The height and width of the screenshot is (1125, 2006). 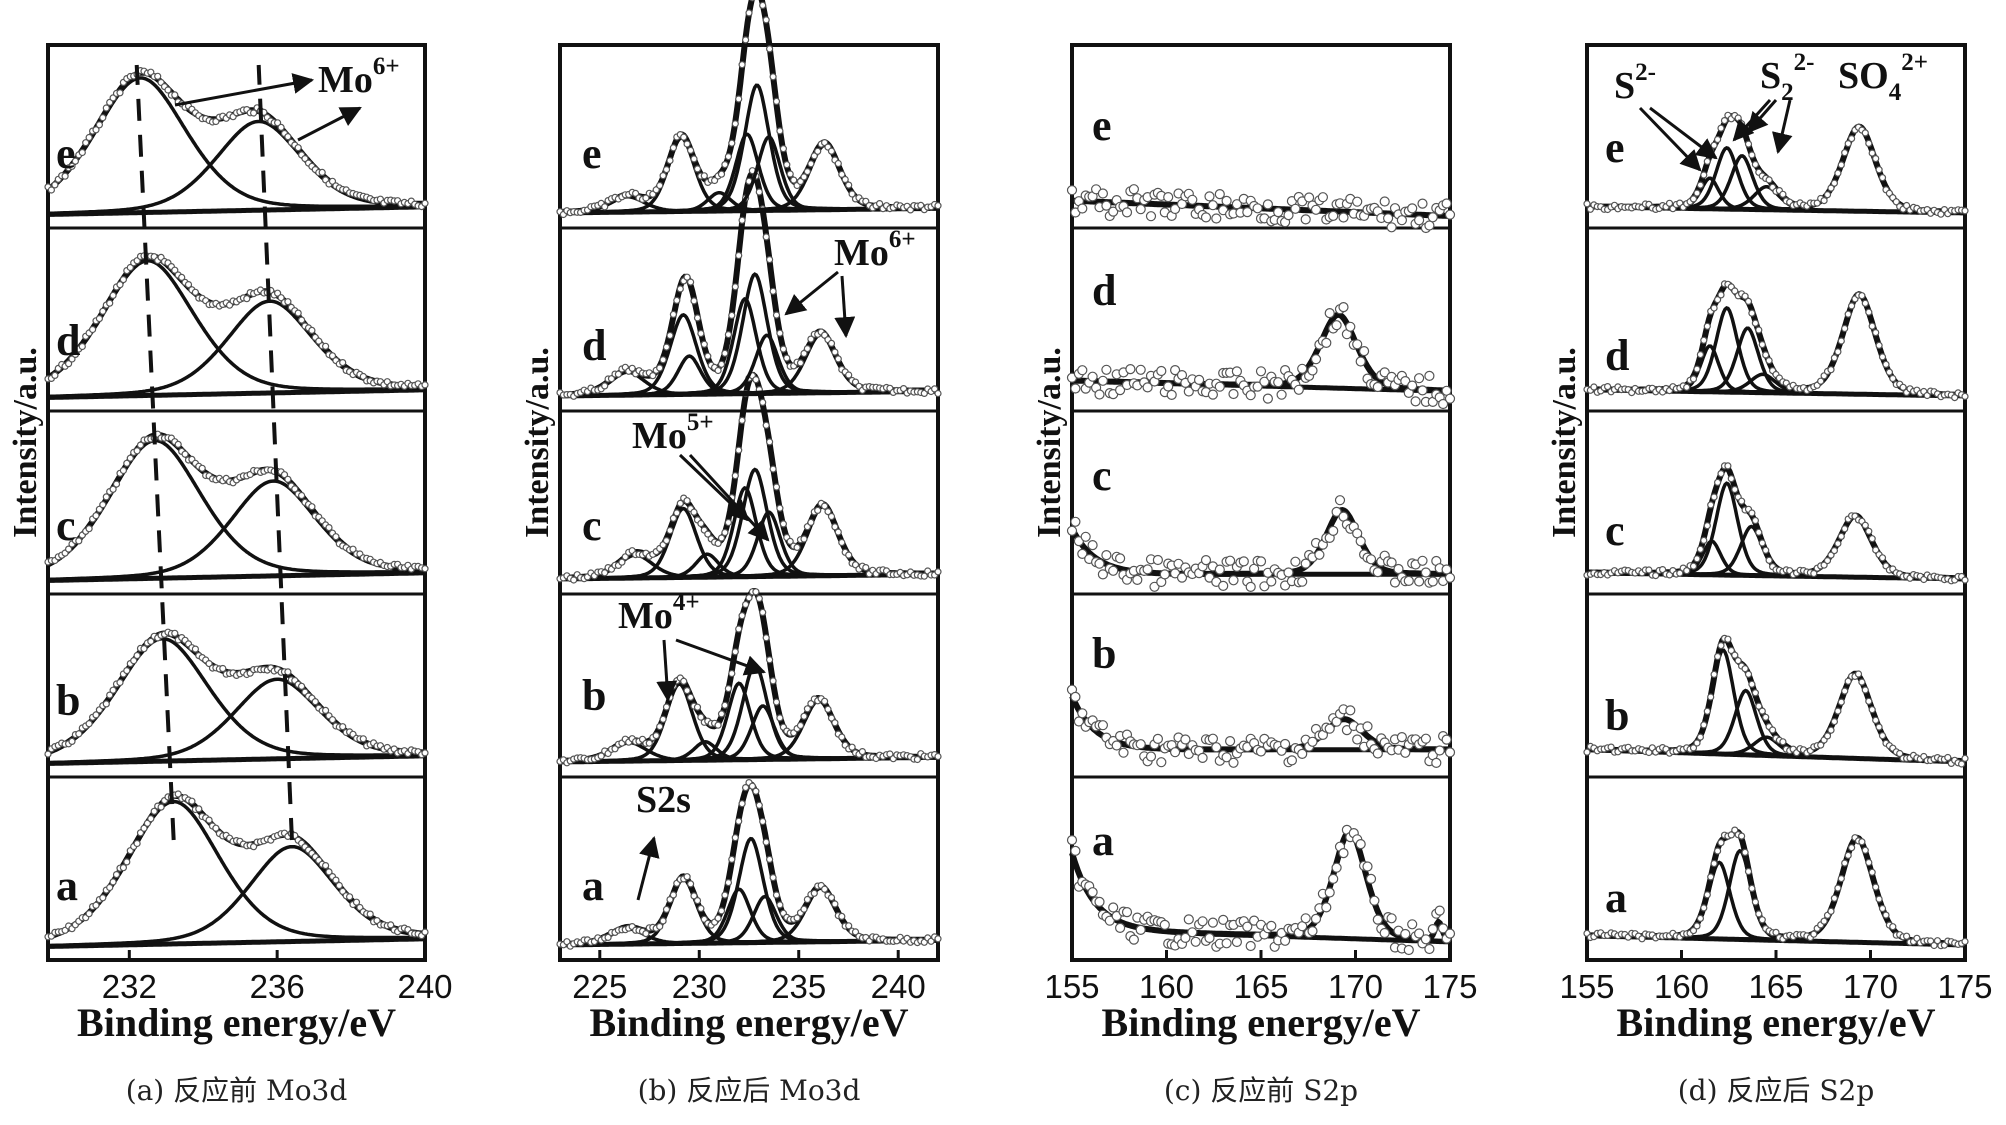 What do you see at coordinates (1776, 523) in the screenshot?
I see `raw-points-c` at bounding box center [1776, 523].